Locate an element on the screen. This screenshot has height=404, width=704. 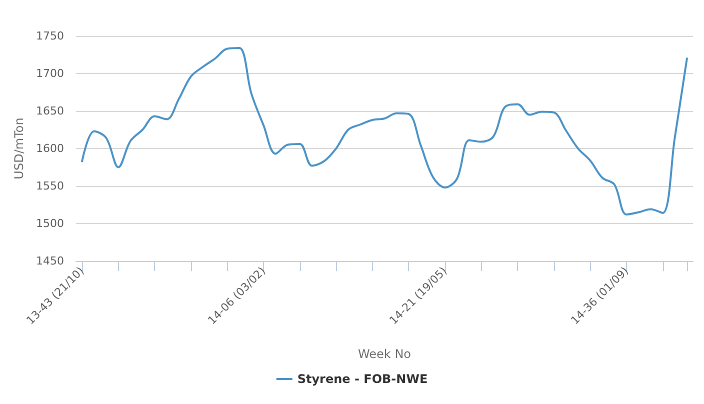
y-axis-title: USD/mTon is located at coordinates (19, 149).